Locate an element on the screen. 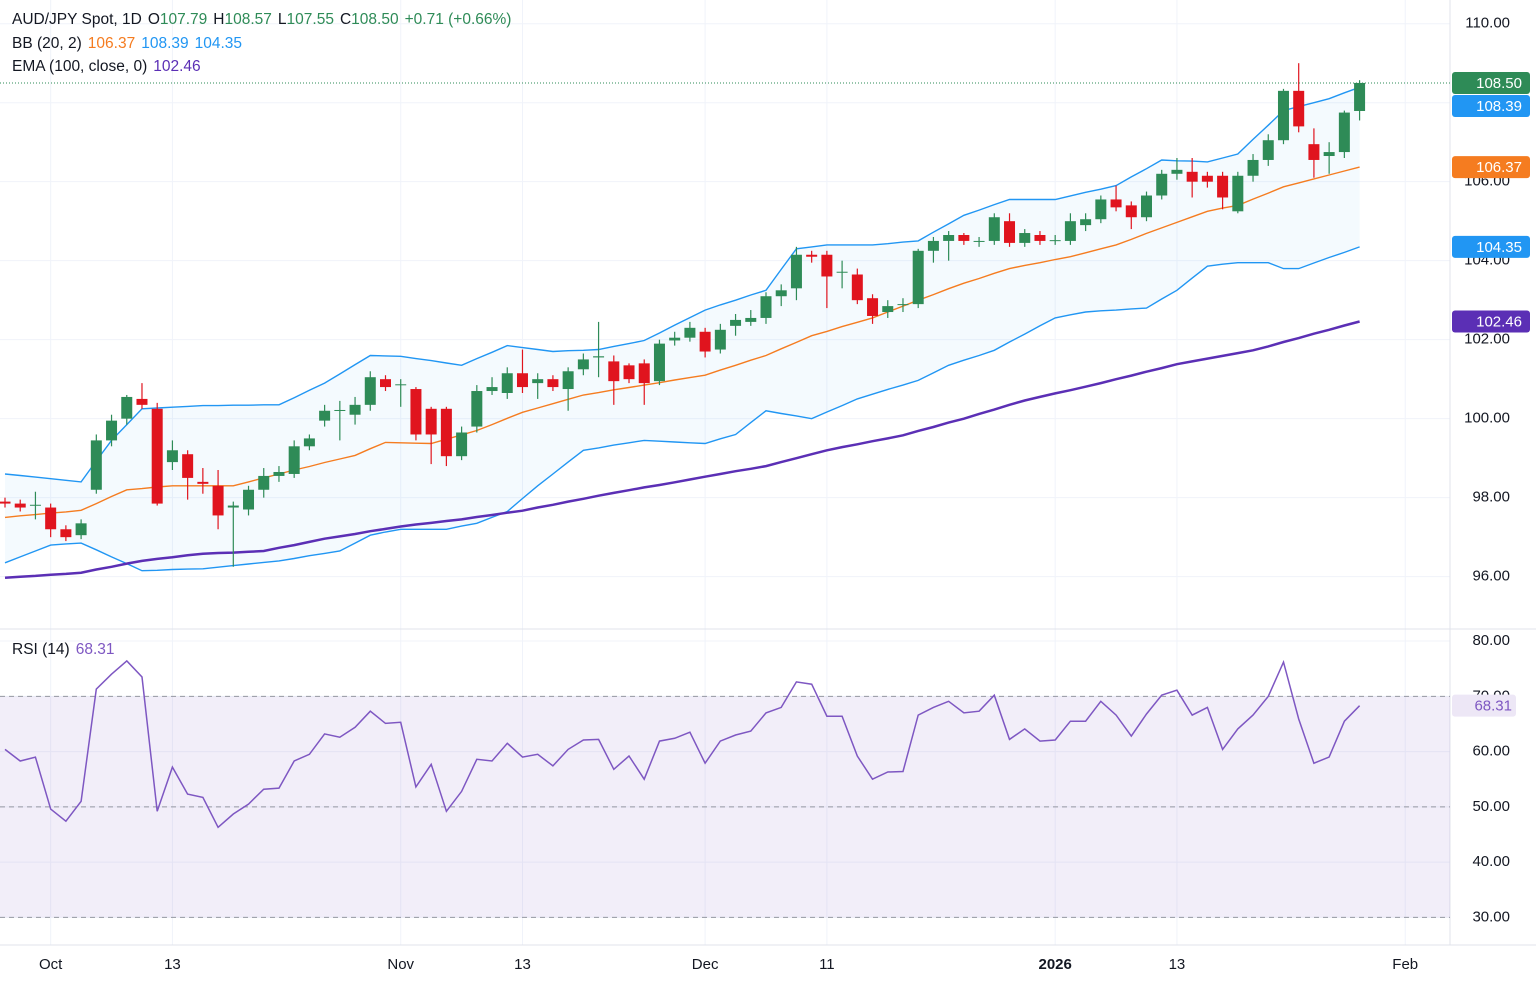 This screenshot has height=984, width=1536. legend-rsi: RSI (14) 68.31 is located at coordinates (66, 650).